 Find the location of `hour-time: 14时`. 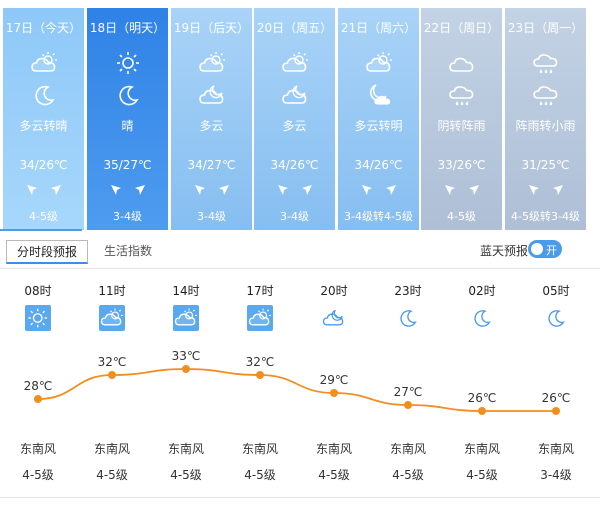

hour-time: 14时 is located at coordinates (186, 291).